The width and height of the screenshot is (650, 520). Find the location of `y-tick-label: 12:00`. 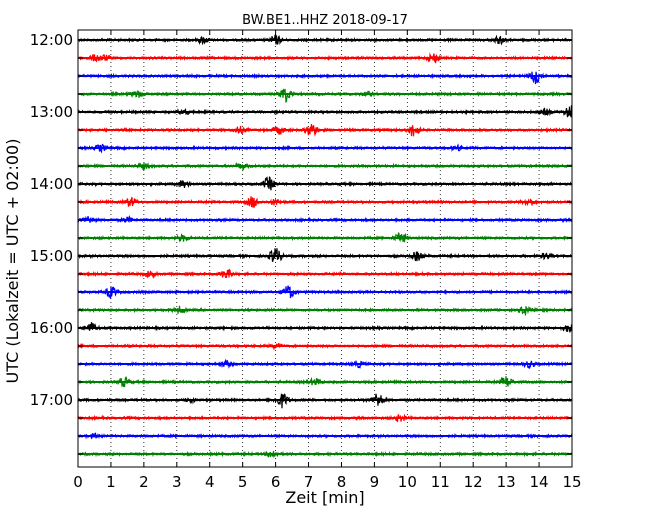

y-tick-label: 12:00 is located at coordinates (51, 40).